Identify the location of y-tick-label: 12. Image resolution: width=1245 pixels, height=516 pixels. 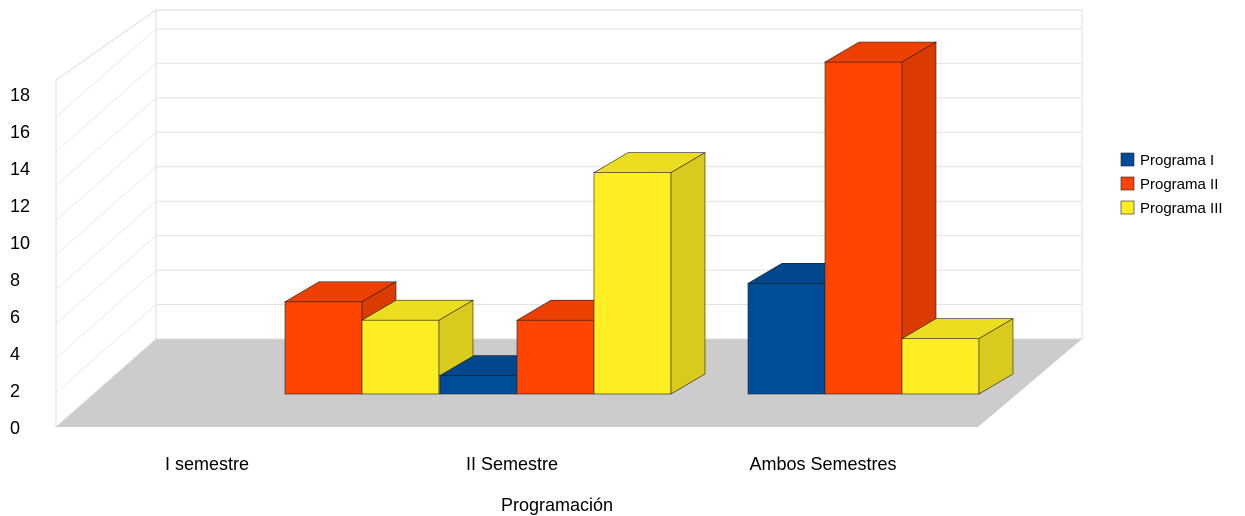
(20, 206).